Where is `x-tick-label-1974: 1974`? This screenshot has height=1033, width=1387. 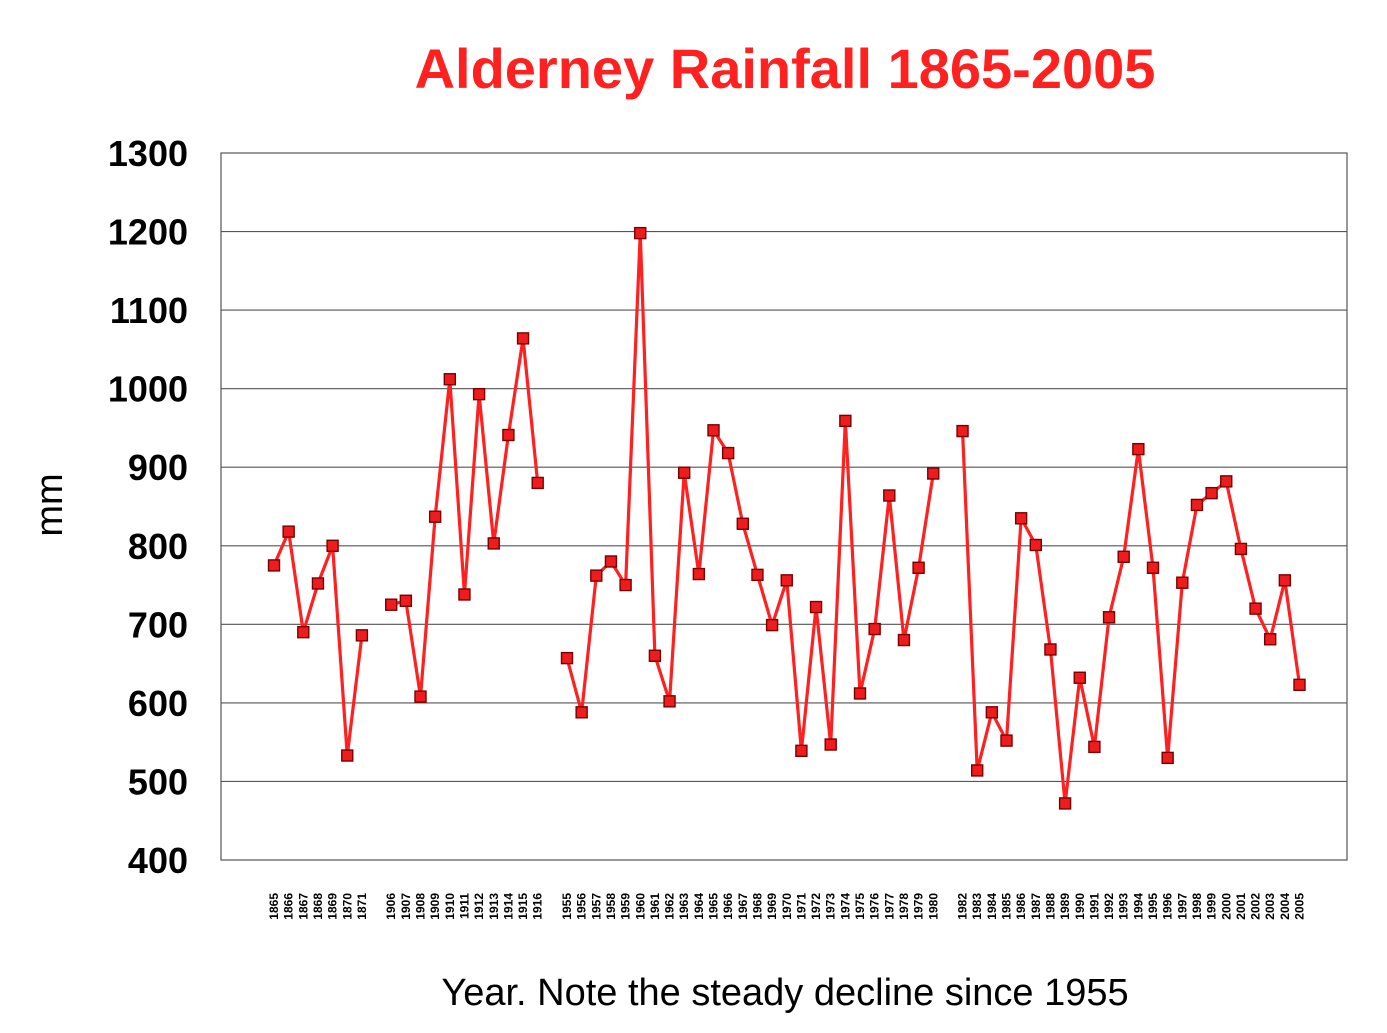
x-tick-label-1974: 1974 is located at coordinates (845, 906).